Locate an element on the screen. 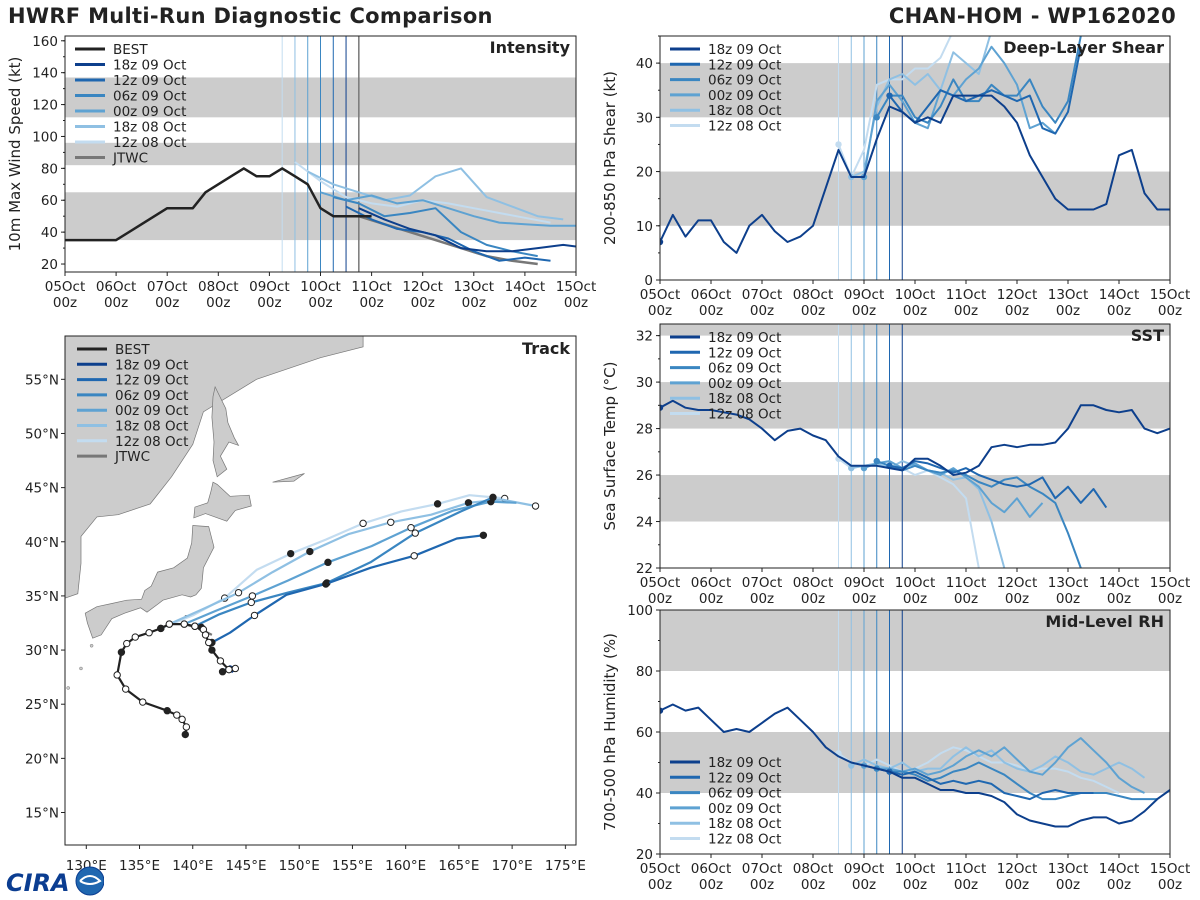 The height and width of the screenshot is (900, 1200). x-tick-label-day: 06Oct is located at coordinates (711, 583).